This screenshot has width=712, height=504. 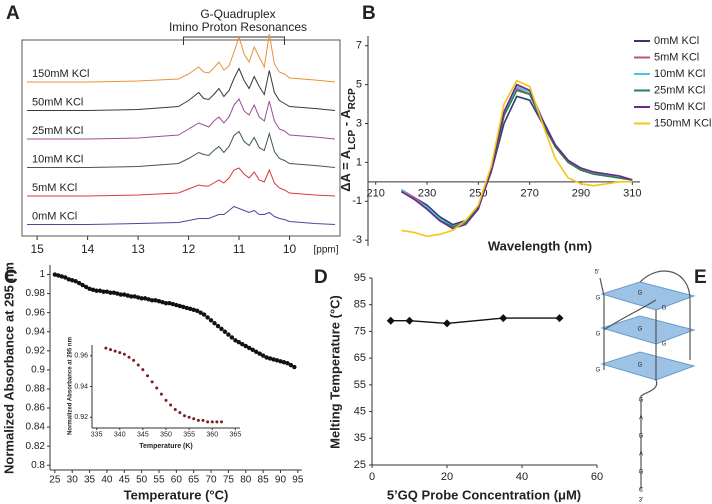 What do you see at coordinates (236, 435) in the screenshot?
I see `x-tick-label: 365` at bounding box center [236, 435].